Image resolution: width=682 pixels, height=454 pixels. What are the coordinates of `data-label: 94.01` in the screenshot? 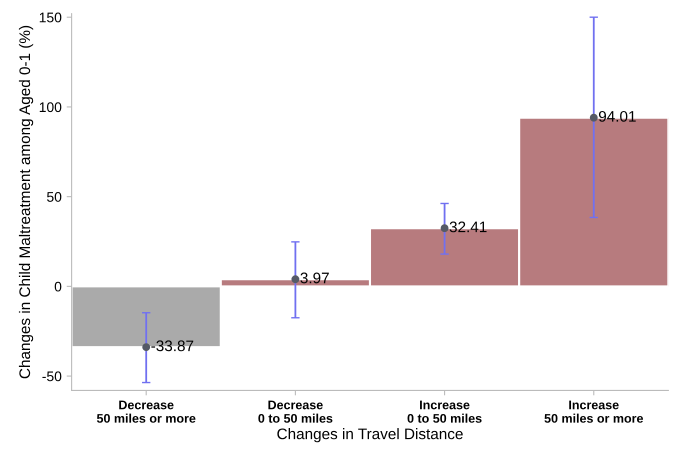 It's located at (617, 116).